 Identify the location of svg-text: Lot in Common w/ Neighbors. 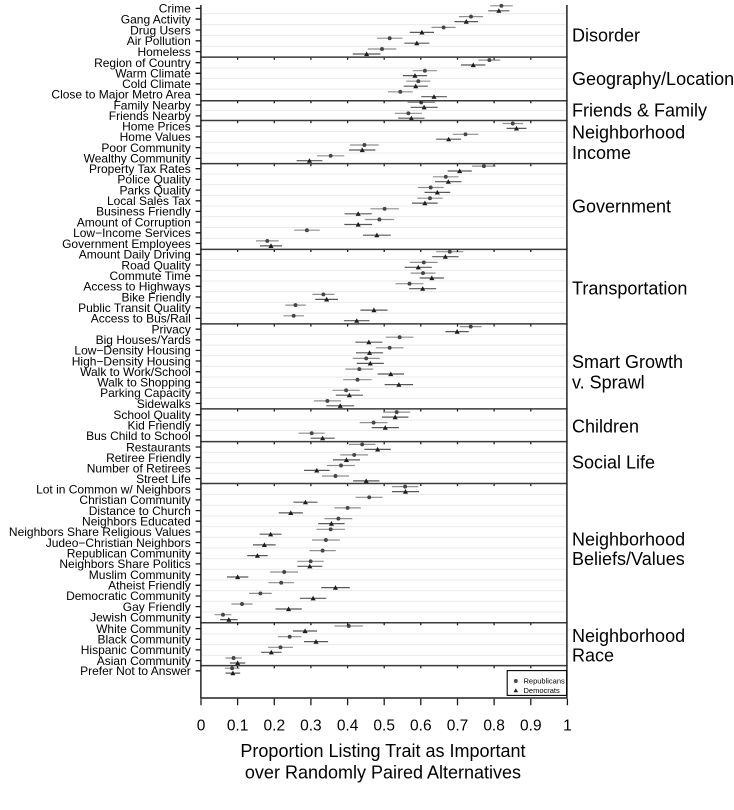
(113, 490).